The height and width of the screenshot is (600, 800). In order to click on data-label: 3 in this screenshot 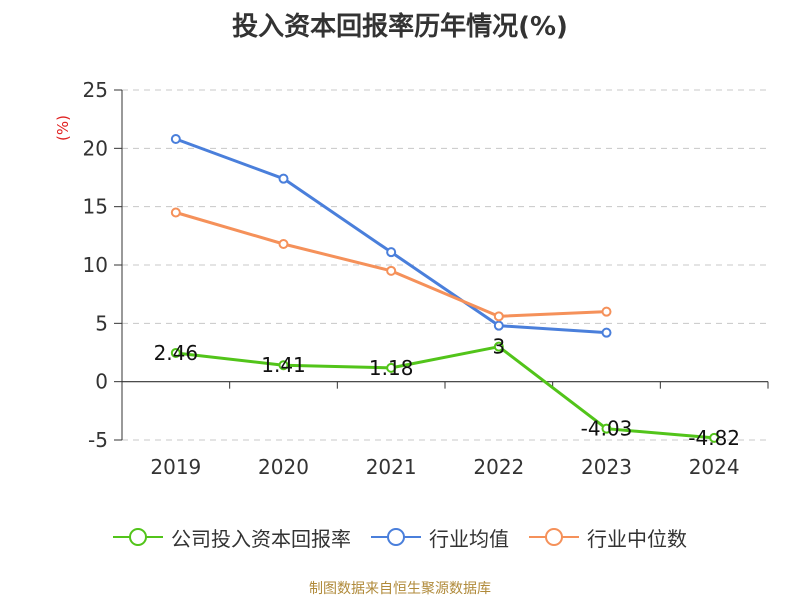, I will do `click(498, 347)`.